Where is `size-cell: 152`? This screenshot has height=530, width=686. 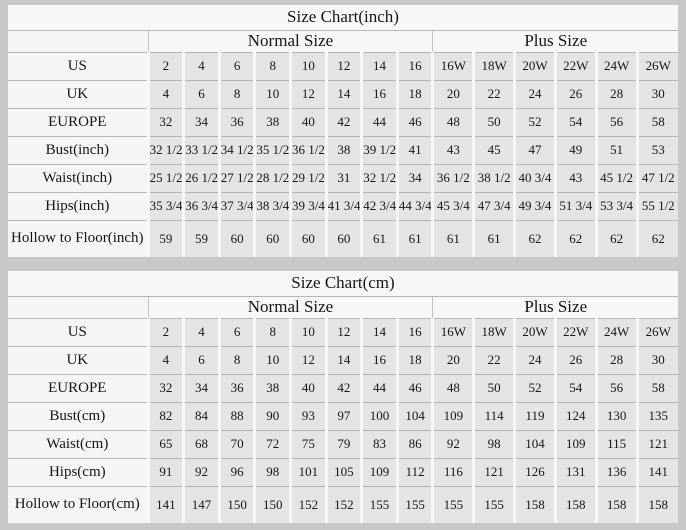
size-cell: 152 is located at coordinates (308, 504).